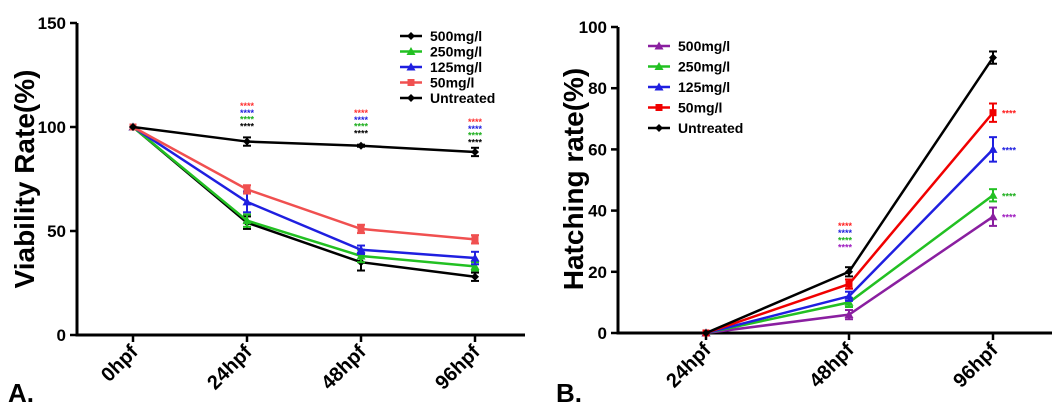 The image size is (1058, 412). I want to click on legend-label-a: 125mg/l, so click(456, 67).